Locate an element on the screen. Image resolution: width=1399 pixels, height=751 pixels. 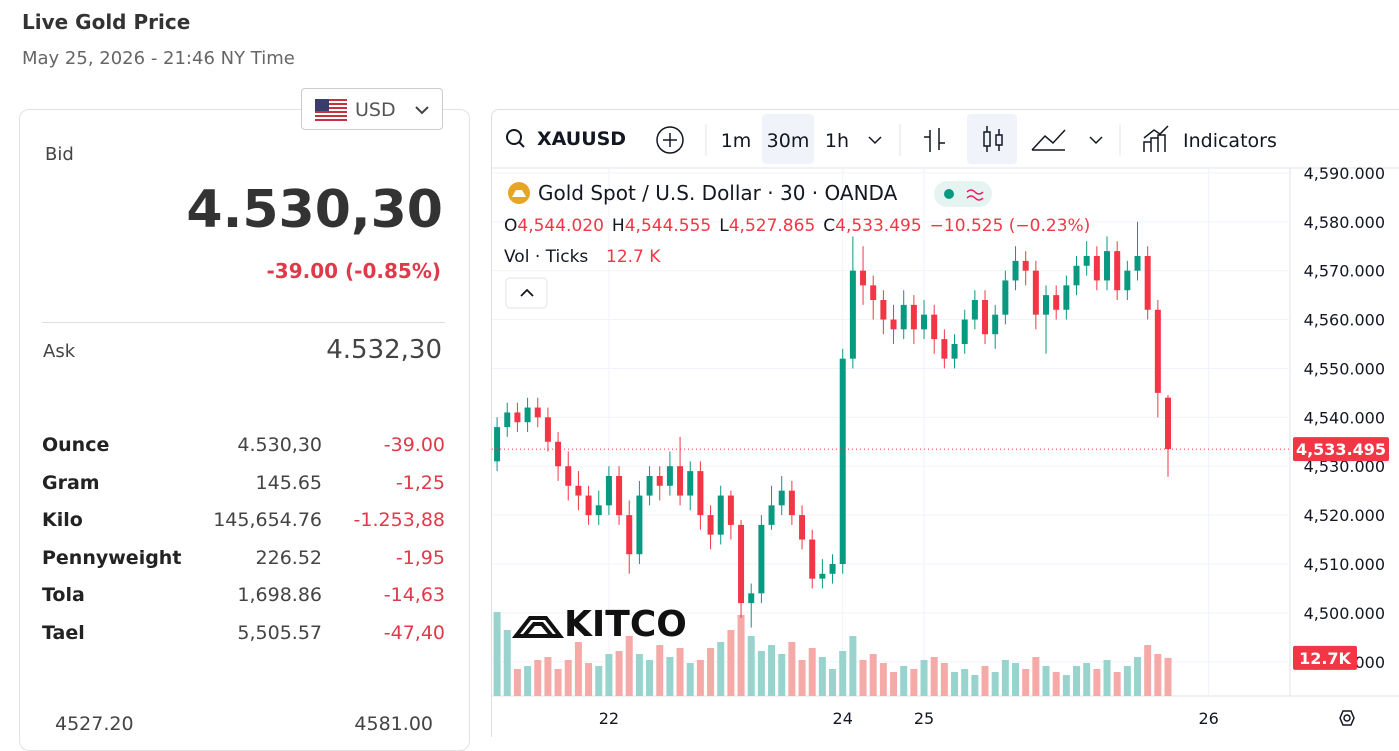
interval: 30m is located at coordinates (788, 141).